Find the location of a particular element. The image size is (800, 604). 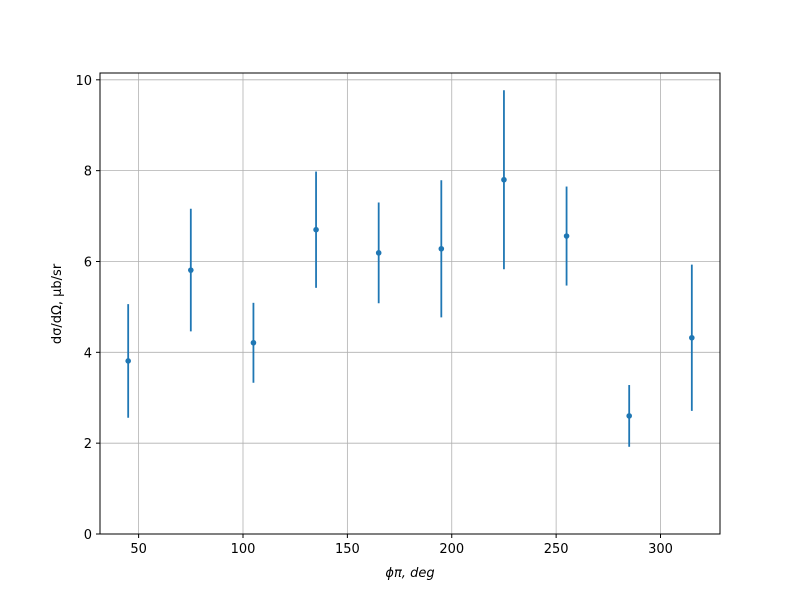

x-tick-label: 150 is located at coordinates (347, 549).